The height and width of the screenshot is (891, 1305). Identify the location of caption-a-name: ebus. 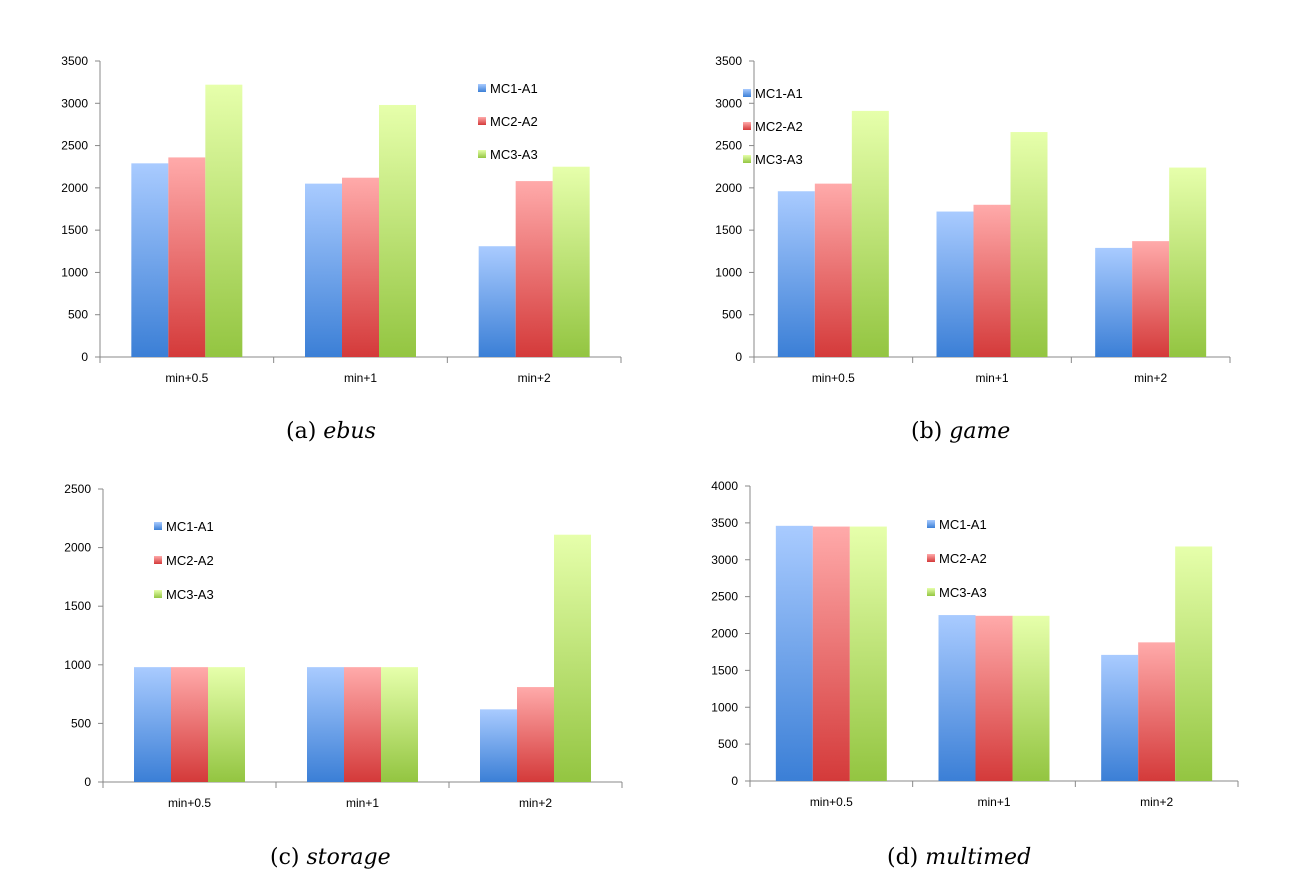
(349, 431).